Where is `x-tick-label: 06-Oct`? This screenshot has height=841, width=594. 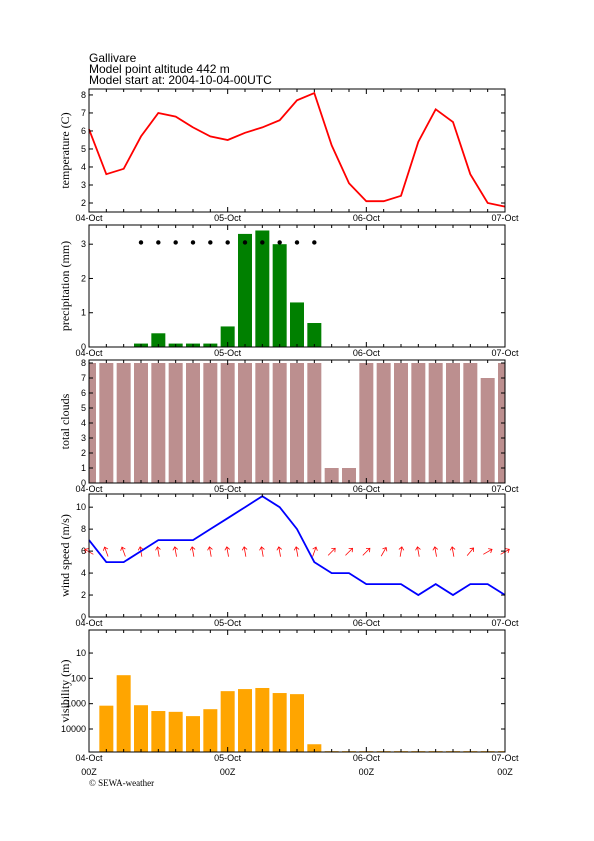 x-tick-label: 06-Oct is located at coordinates (367, 758).